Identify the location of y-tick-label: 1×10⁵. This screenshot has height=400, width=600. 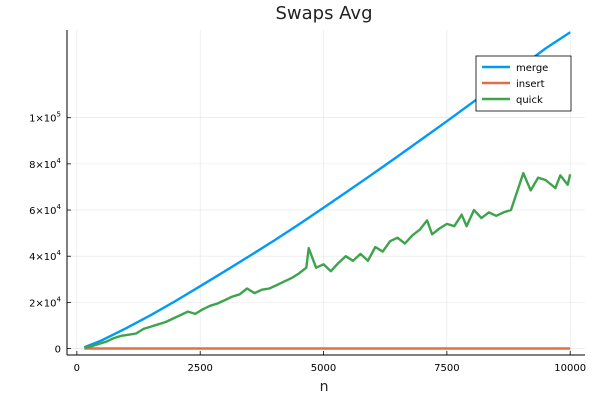
(45, 118).